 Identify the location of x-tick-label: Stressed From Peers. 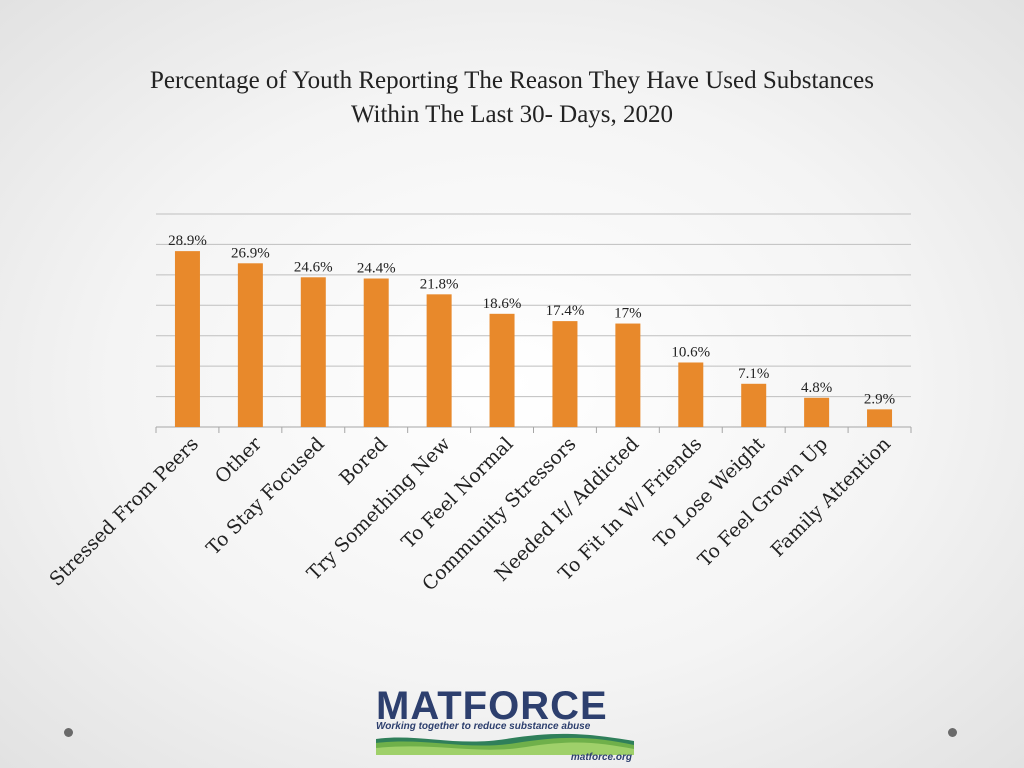
(124, 512).